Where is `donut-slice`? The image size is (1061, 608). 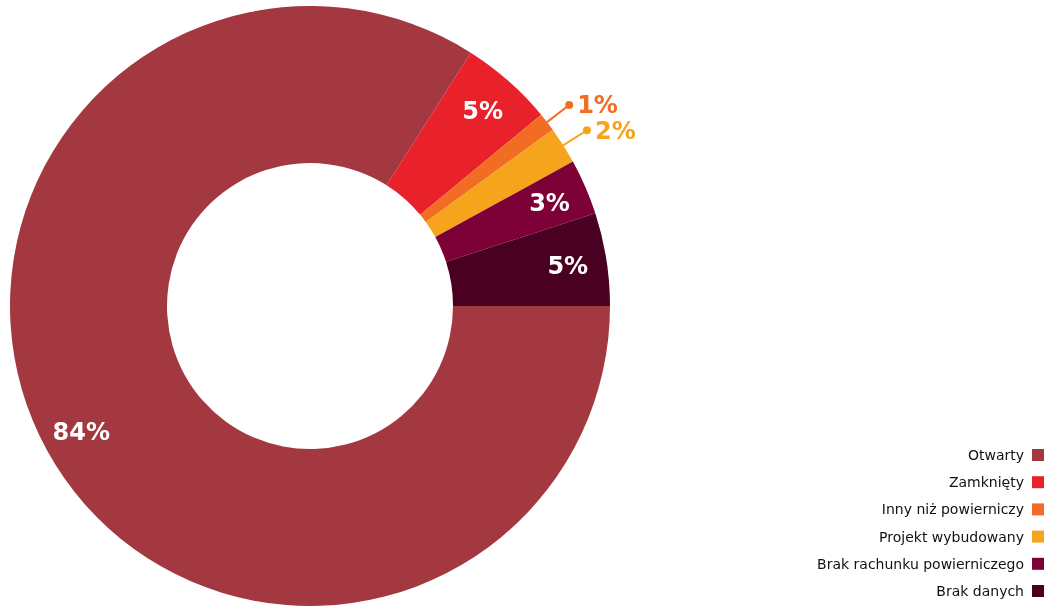 donut-slice is located at coordinates (528, 259).